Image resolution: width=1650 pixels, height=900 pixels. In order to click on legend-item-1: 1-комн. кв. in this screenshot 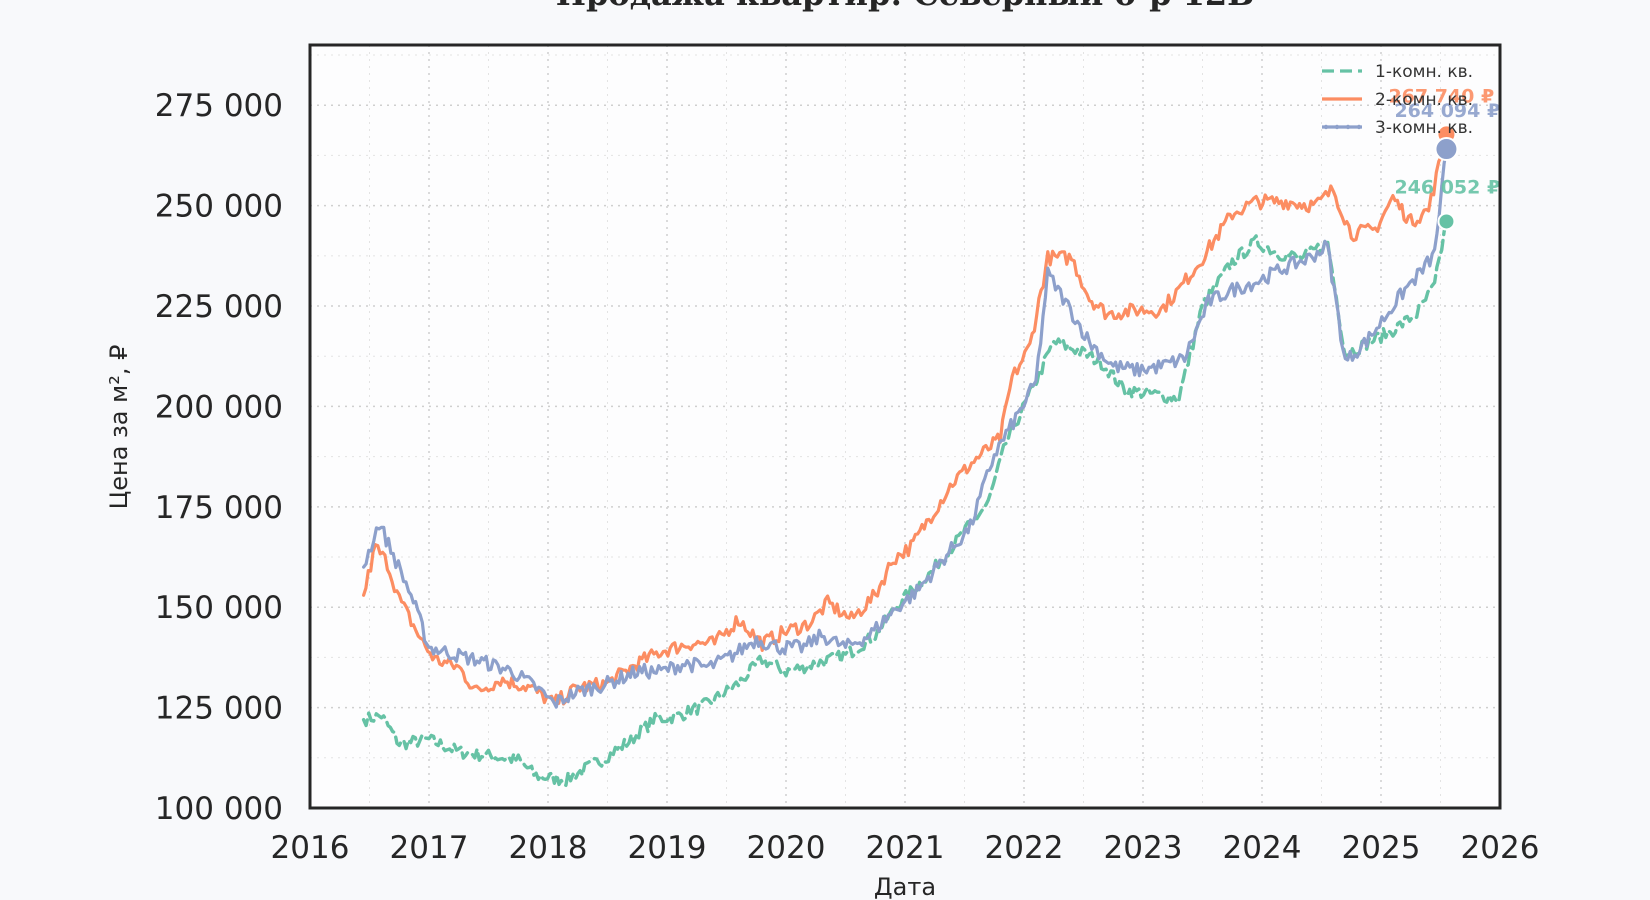, I will do `click(1397, 72)`.